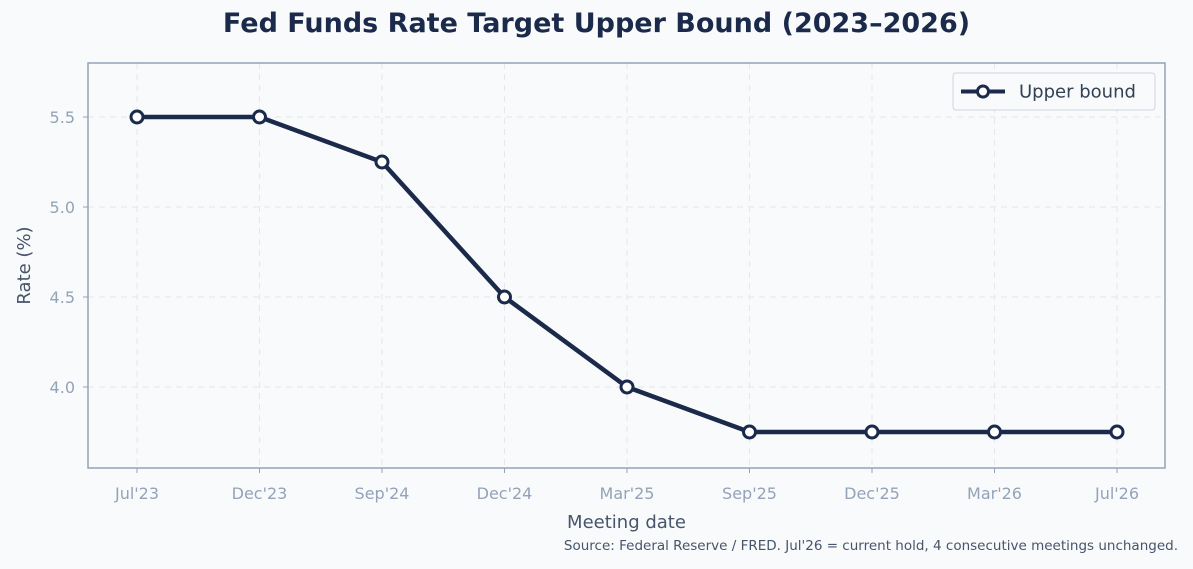 This screenshot has height=569, width=1193. Describe the element at coordinates (136, 493) in the screenshot. I see `x-tick-label: Jul'23` at that location.